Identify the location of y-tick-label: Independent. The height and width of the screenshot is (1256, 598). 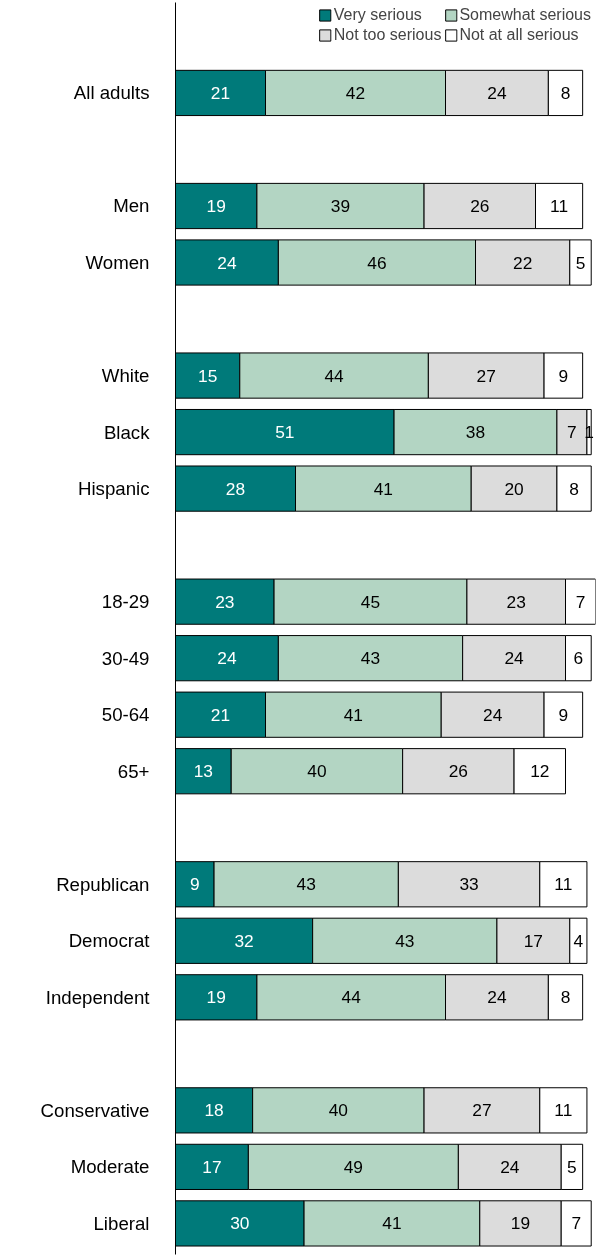
(98, 997).